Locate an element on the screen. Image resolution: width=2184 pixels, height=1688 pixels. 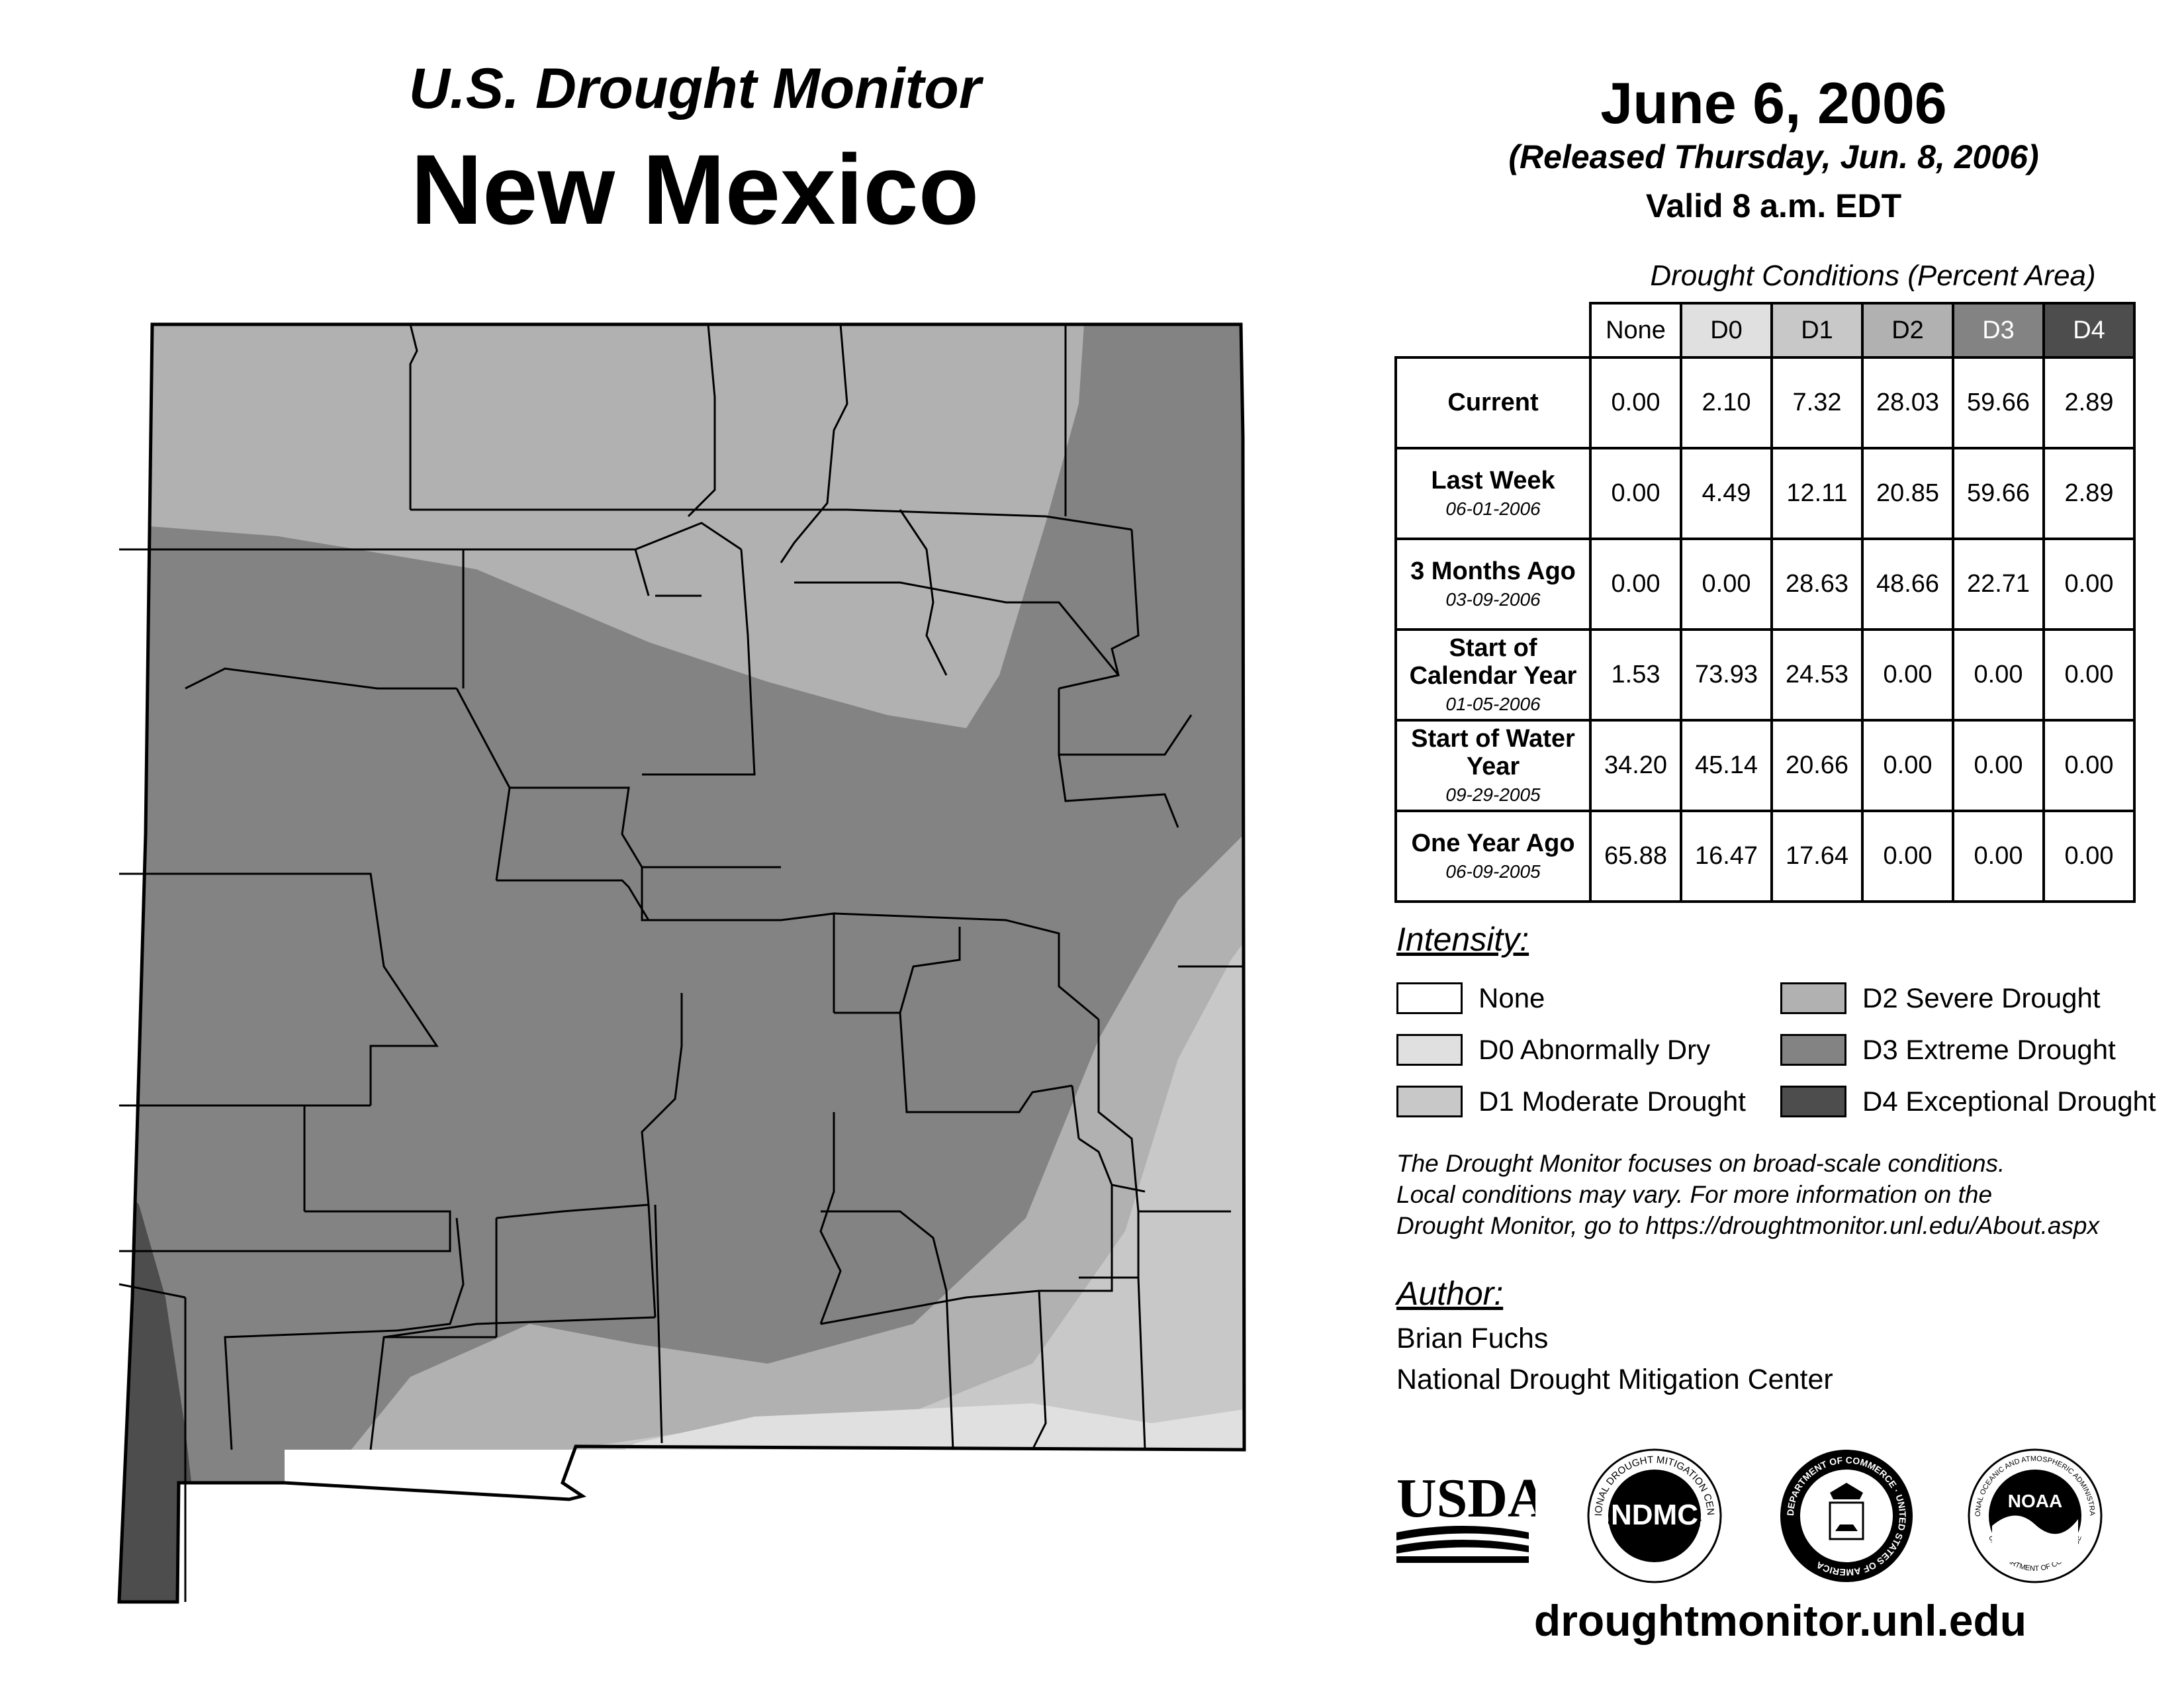
row-label-text: Start of Water Year is located at coordinates (1493, 753).